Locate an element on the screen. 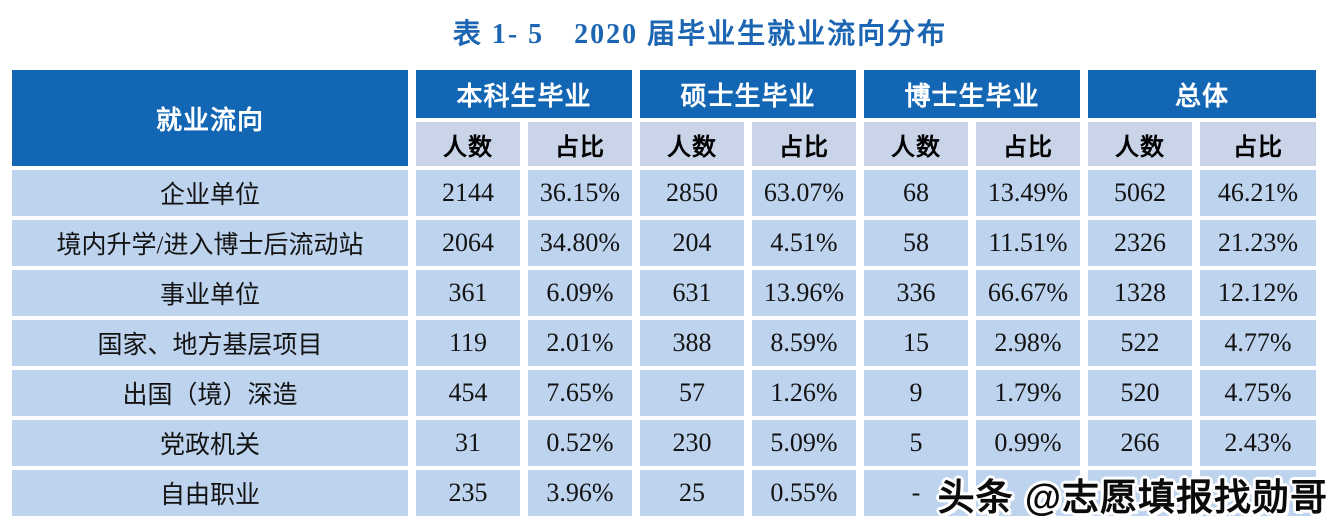 The image size is (1330, 526). data-cell: 57 is located at coordinates (692, 393).